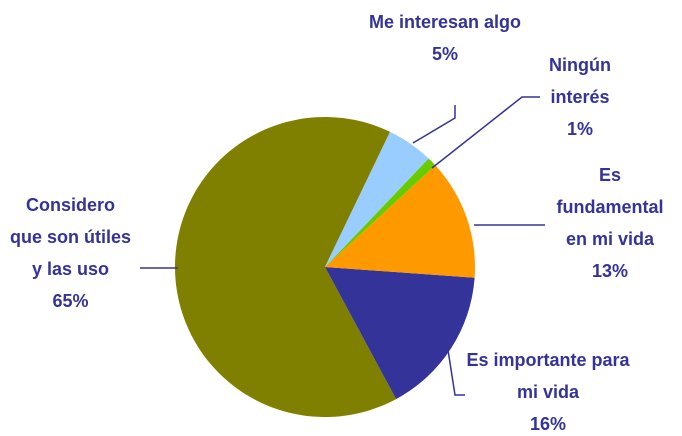 The image size is (682, 436). I want to click on value-label: 65%, so click(70, 301).